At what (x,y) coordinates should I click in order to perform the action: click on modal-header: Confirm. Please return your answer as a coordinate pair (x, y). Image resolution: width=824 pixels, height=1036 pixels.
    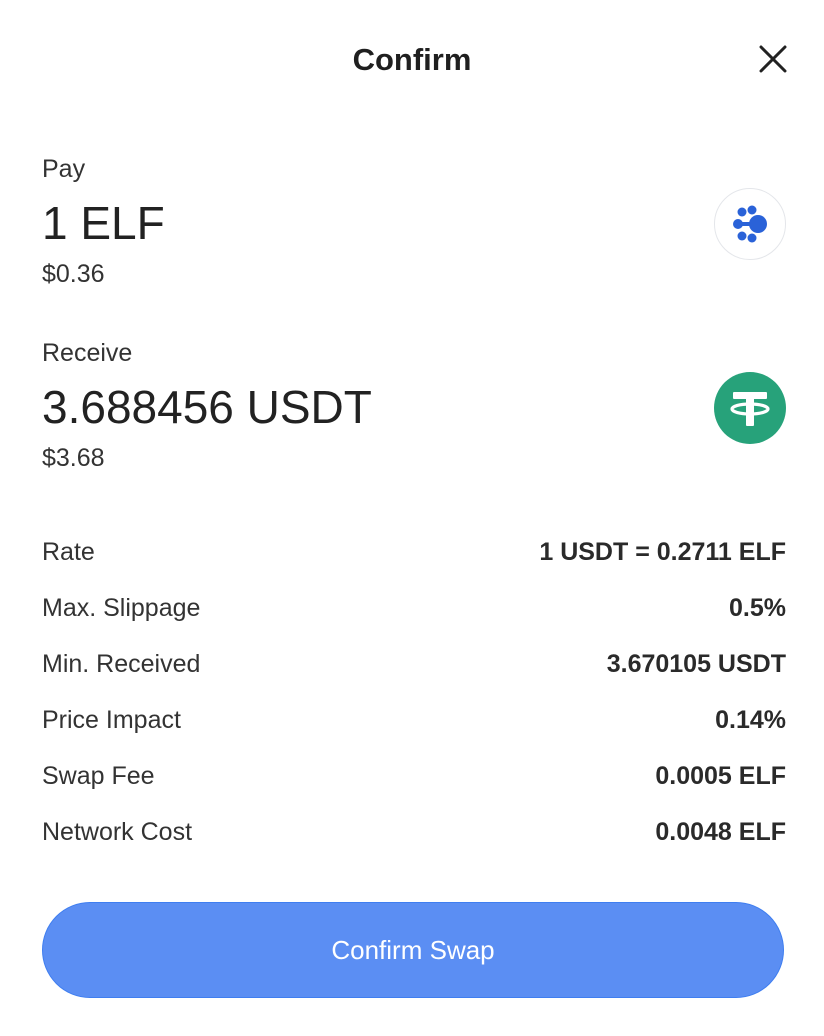
    Looking at the image, I should click on (412, 59).